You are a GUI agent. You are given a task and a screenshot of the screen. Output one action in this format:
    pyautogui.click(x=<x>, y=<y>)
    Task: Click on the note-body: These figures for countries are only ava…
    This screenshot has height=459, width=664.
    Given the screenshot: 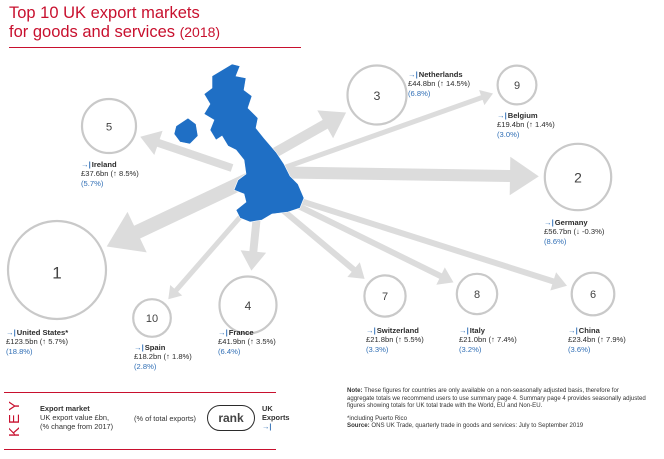 What is the action you would take?
    pyautogui.click(x=496, y=398)
    